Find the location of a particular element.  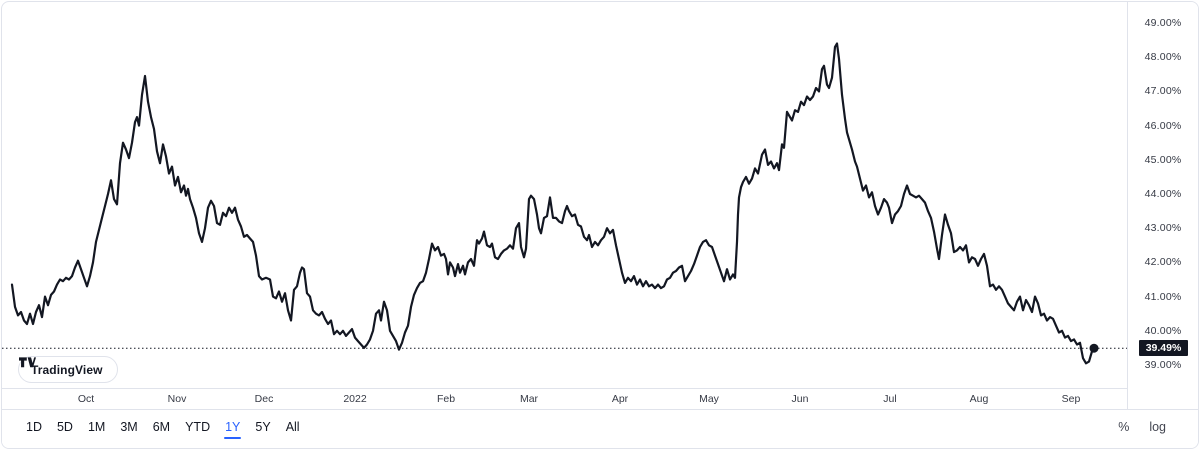

range-button-5d: 5D is located at coordinates (65, 427).